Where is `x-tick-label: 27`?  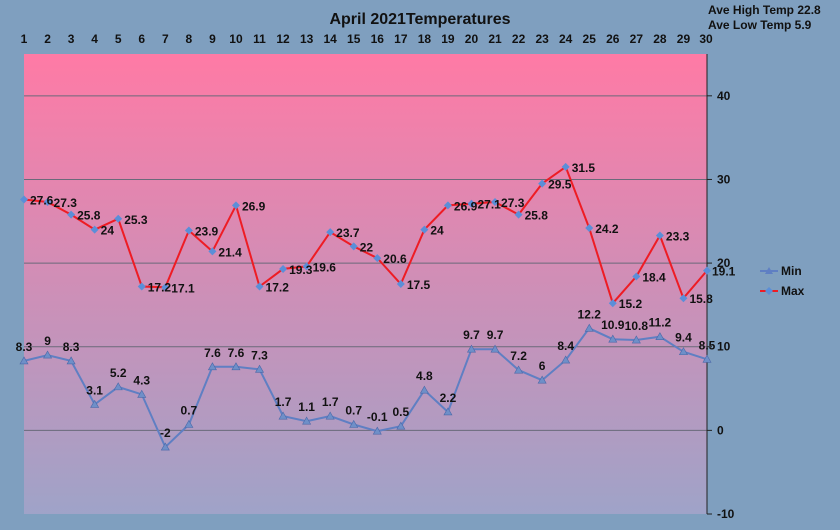 x-tick-label: 27 is located at coordinates (637, 39).